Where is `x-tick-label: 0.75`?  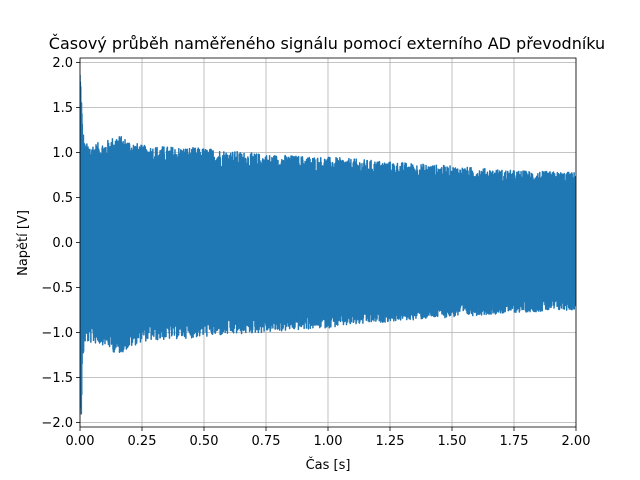 x-tick-label: 0.75 is located at coordinates (266, 441).